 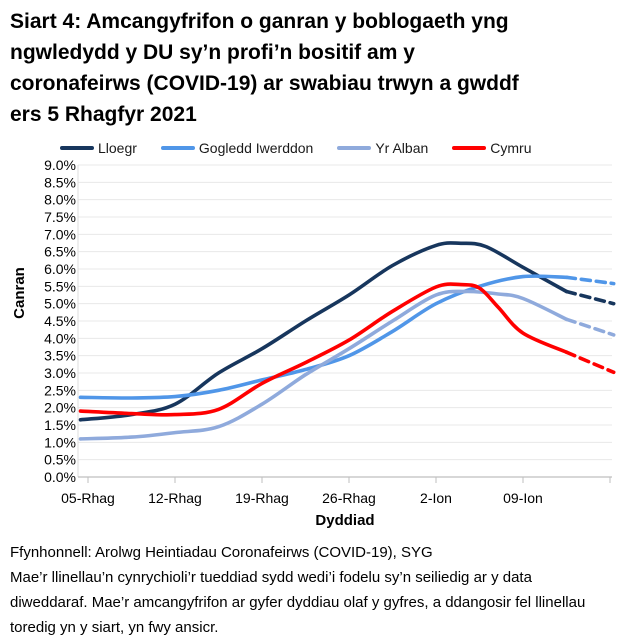 What do you see at coordinates (60, 321) in the screenshot?
I see `y-tick-label: 4.5%` at bounding box center [60, 321].